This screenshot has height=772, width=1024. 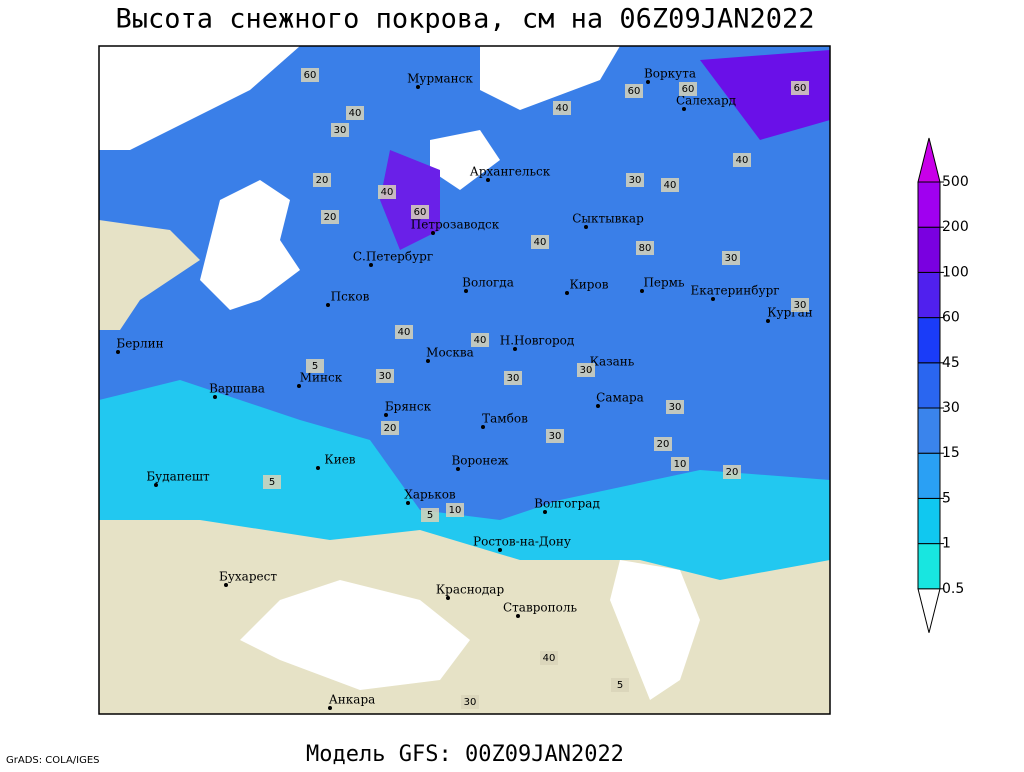 What do you see at coordinates (250, 245) in the screenshot?
I see `baltic-sea` at bounding box center [250, 245].